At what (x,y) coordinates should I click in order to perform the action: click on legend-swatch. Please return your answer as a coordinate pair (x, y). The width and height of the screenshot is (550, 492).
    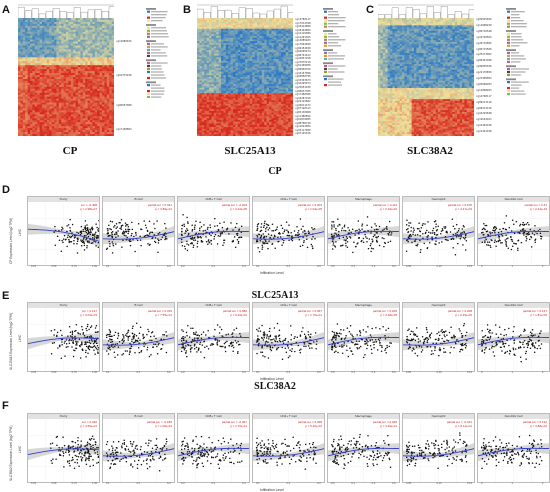
    Looking at the image, I should click on (148, 21).